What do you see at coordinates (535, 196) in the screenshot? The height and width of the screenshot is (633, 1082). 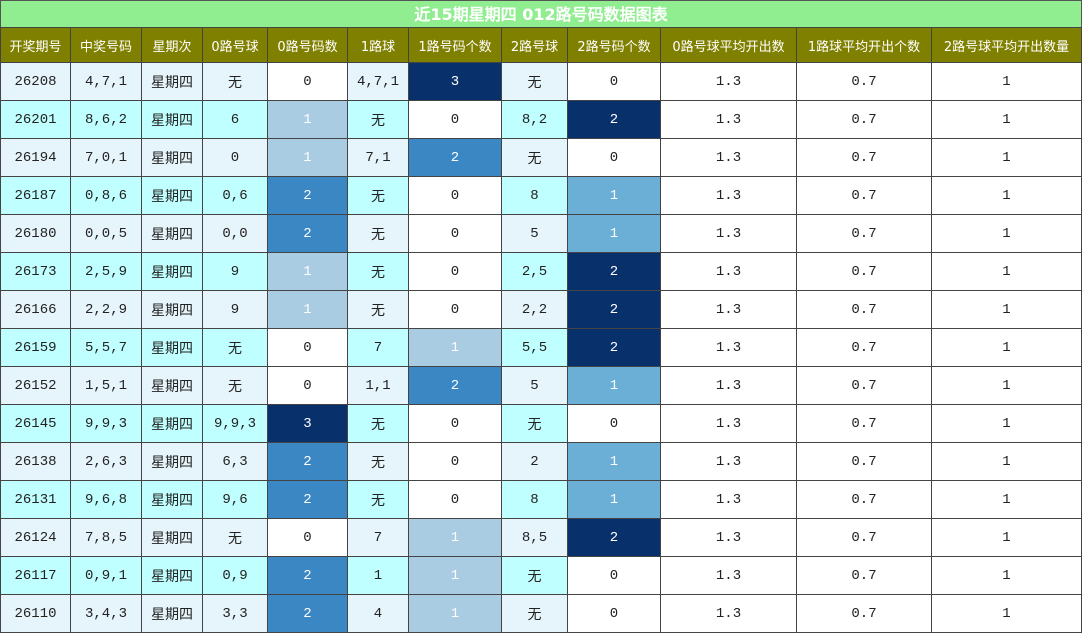 I see `table-cell: 8` at bounding box center [535, 196].